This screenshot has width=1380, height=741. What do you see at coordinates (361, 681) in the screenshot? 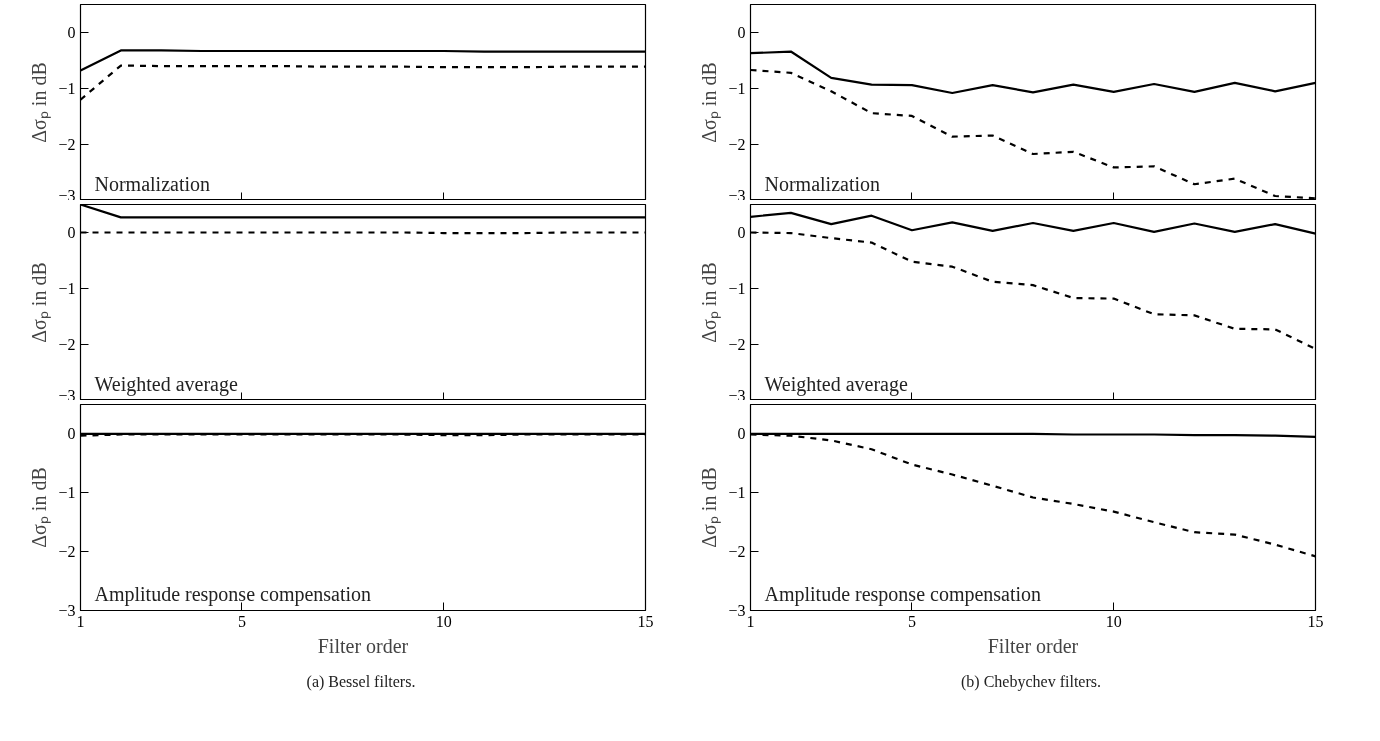
I see `text: (a) Bessel filters.` at bounding box center [361, 681].